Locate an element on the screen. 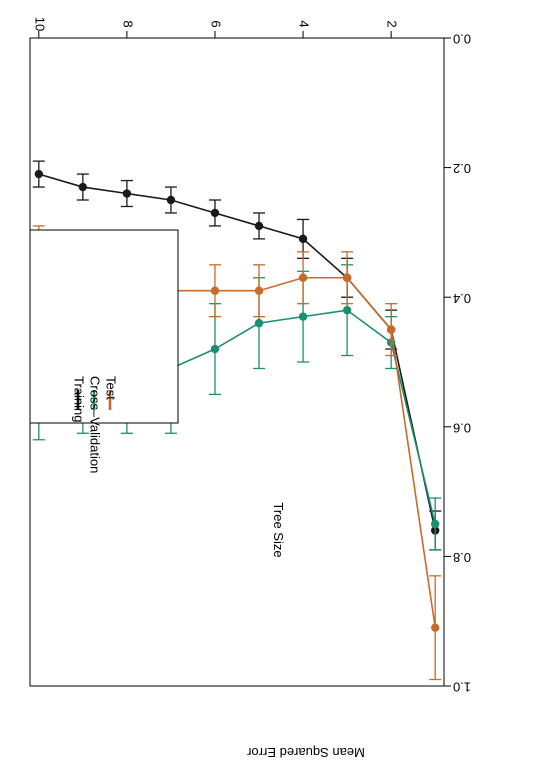  legend: Training Cross–Validation Test is located at coordinates (104, 351).